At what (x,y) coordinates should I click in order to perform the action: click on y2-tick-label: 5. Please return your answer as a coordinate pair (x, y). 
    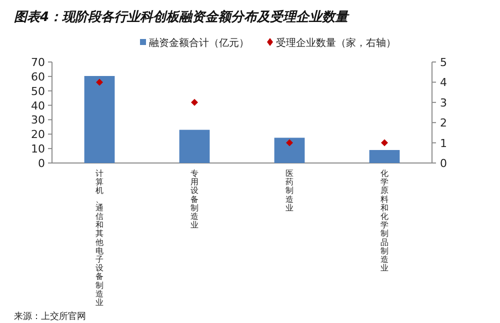
    Looking at the image, I should click on (443, 62).